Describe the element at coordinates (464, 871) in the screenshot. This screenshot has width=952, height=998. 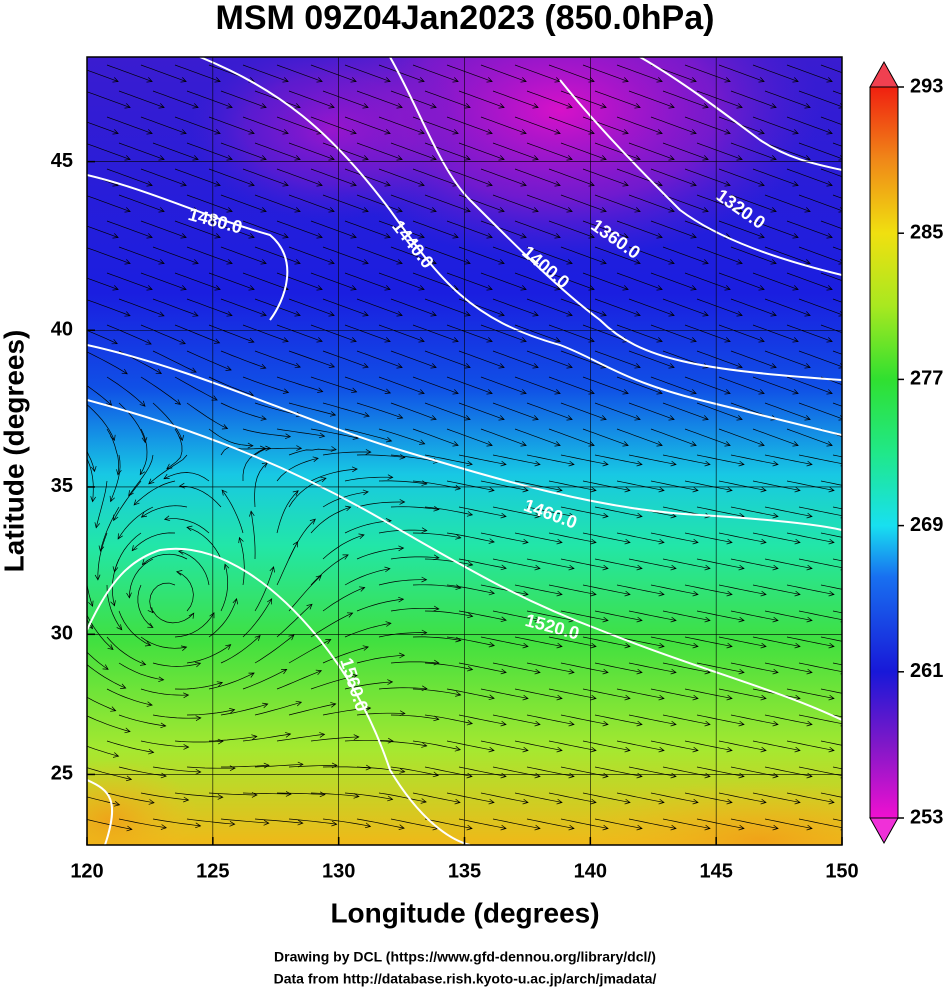
I see `x-tick-label: 135` at that location.